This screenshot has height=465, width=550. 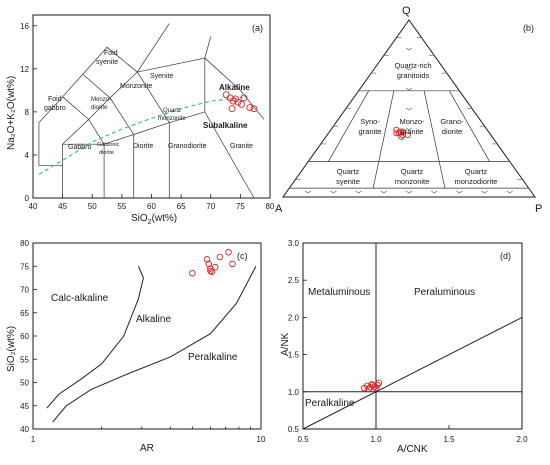 What do you see at coordinates (213, 357) in the screenshot?
I see `field-peralkaline-c: Peralkaline` at bounding box center [213, 357].